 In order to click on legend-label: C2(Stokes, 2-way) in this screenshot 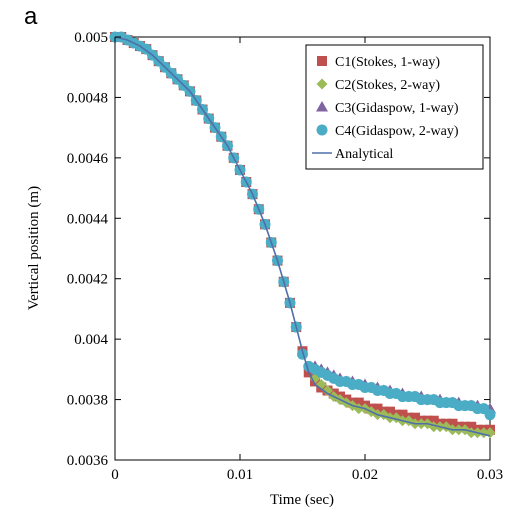, I will do `click(387, 85)`.